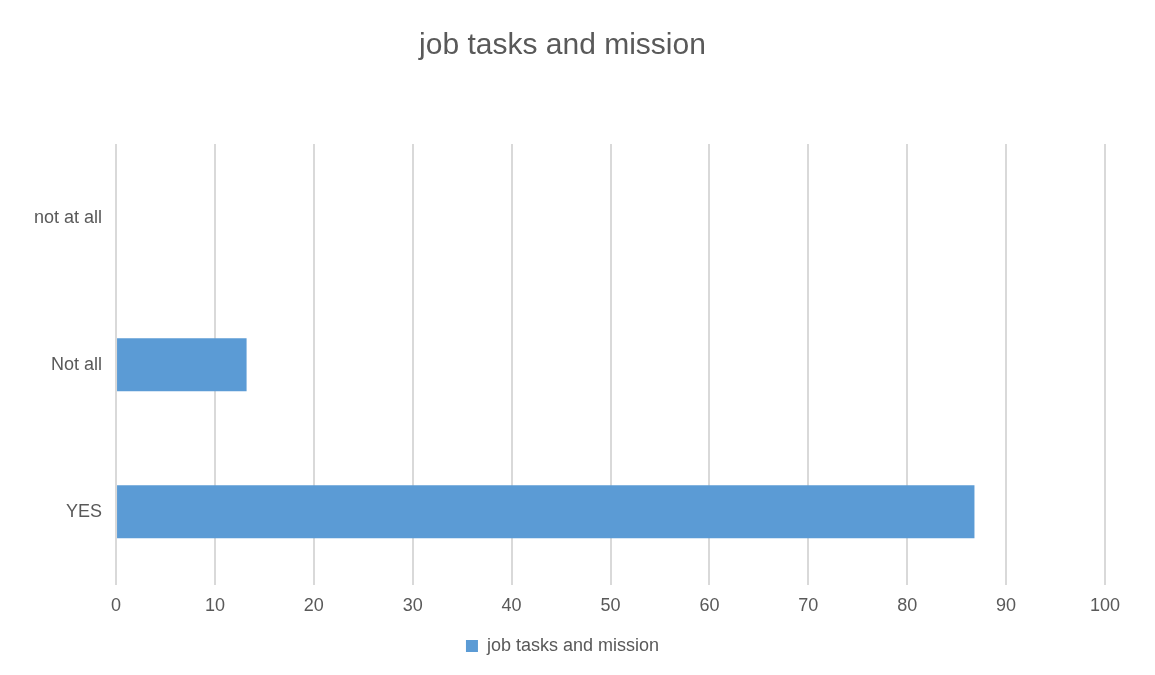 The image size is (1155, 675). Describe the element at coordinates (572, 644) in the screenshot. I see `legend-label: job tasks and mission` at that location.